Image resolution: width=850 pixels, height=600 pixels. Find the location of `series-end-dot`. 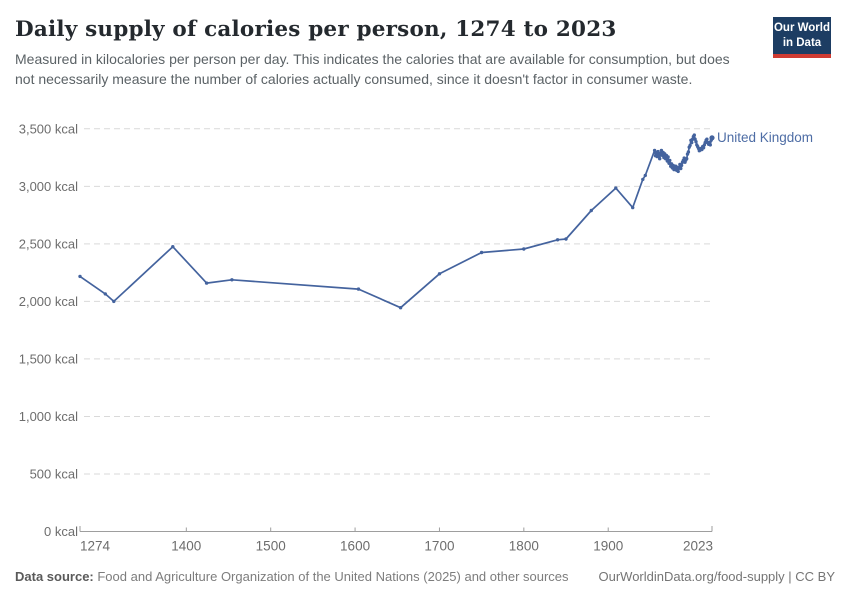

series-end-dot is located at coordinates (712, 138).